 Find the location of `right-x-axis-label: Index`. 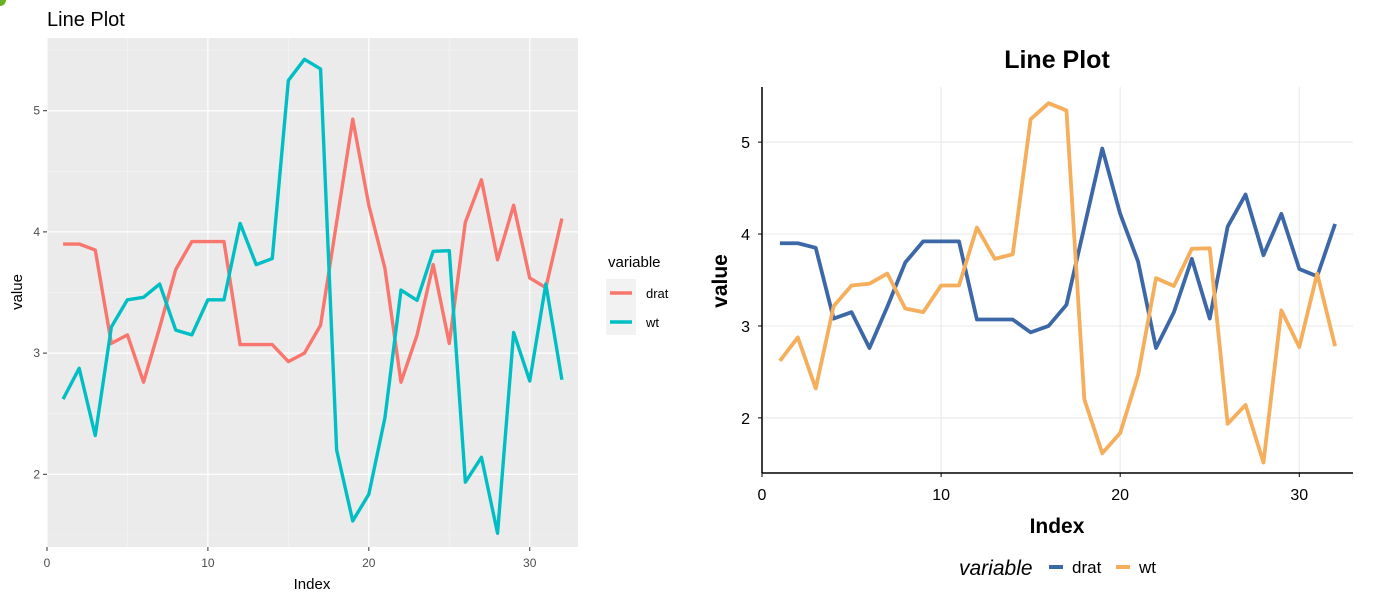

right-x-axis-label: Index is located at coordinates (1057, 526).